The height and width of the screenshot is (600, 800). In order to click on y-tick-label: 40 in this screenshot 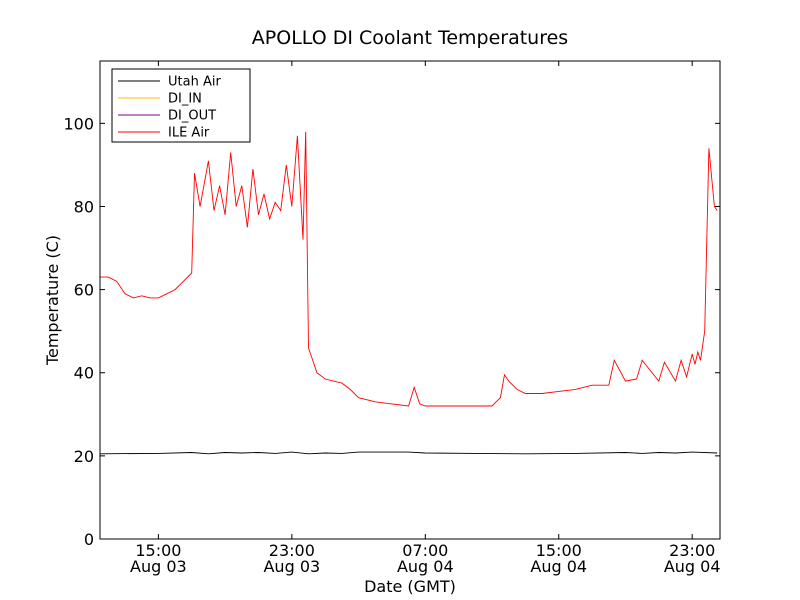, I will do `click(84, 373)`.